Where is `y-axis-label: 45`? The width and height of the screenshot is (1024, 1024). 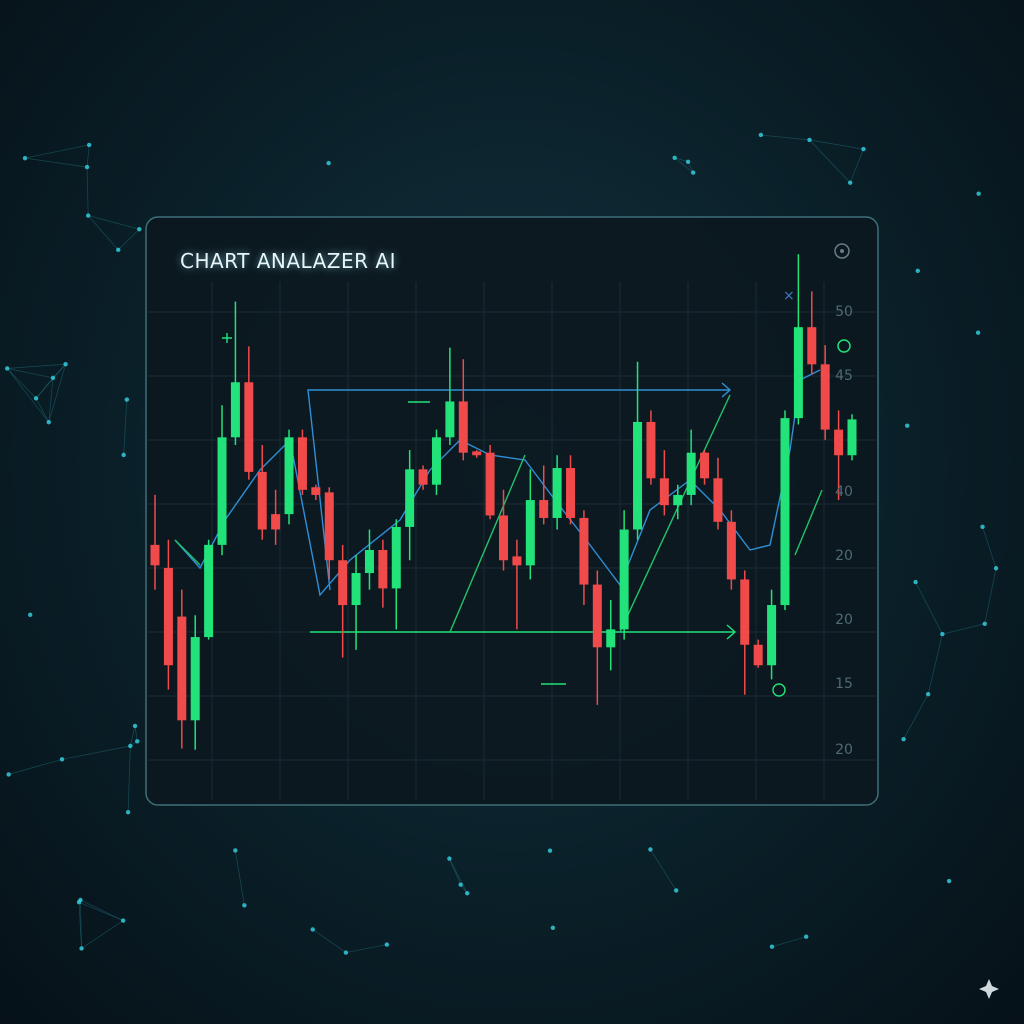
y-axis-label: 45 is located at coordinates (844, 376).